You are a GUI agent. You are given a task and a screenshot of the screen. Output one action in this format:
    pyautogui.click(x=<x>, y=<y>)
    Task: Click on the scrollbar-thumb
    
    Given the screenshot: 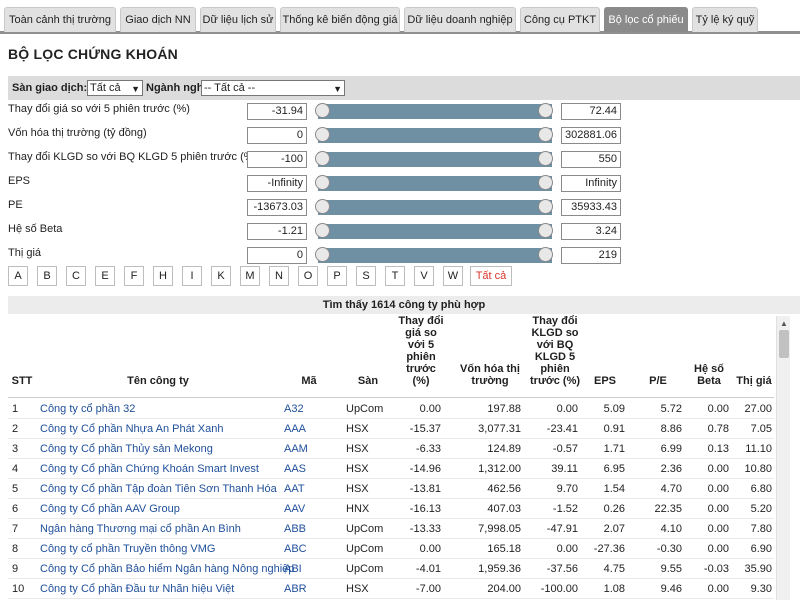 What is the action you would take?
    pyautogui.click(x=784, y=344)
    